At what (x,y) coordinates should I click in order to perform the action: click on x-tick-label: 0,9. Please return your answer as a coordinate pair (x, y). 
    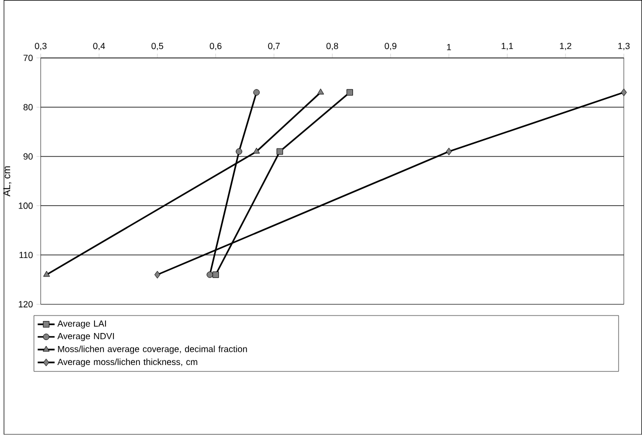
    Looking at the image, I should click on (390, 46).